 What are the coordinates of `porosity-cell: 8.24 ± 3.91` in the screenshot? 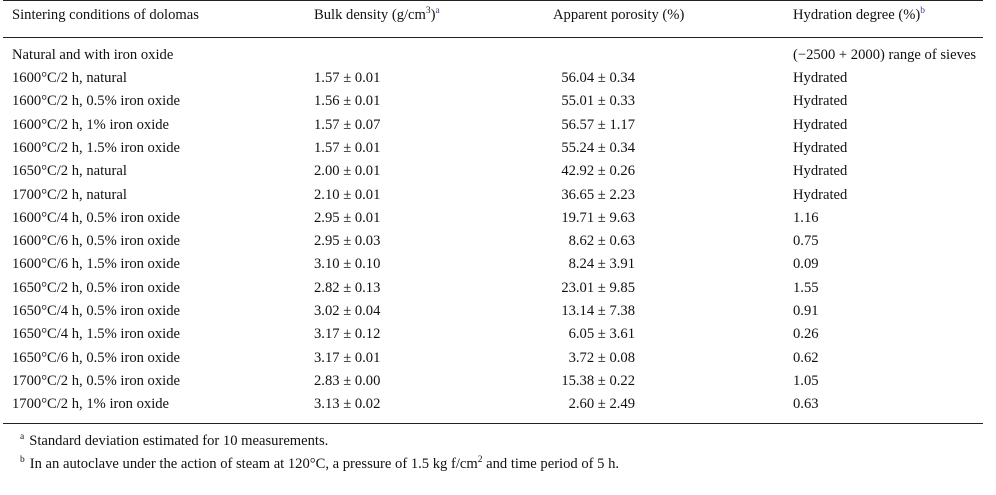 It's located at (601, 264).